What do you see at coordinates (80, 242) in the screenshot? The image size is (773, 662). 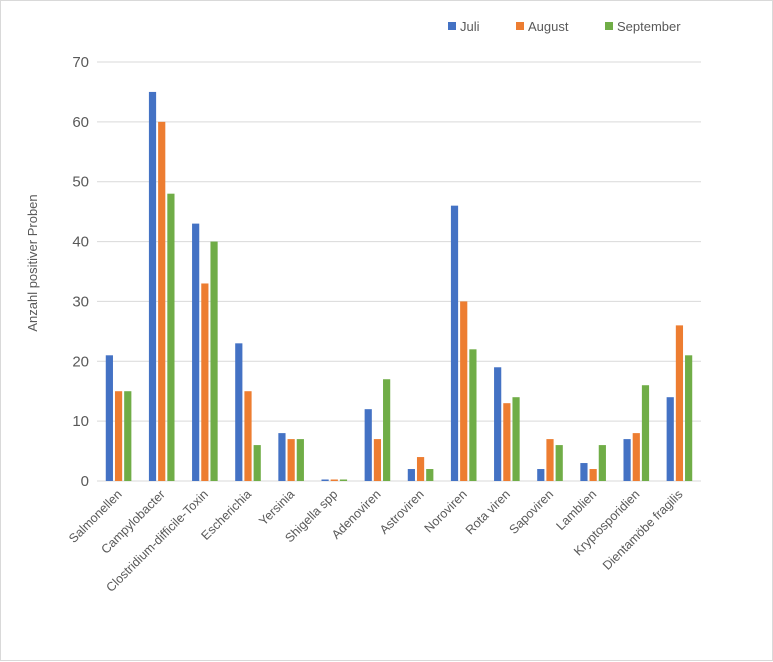 I see `y-tick-label: 40` at bounding box center [80, 242].